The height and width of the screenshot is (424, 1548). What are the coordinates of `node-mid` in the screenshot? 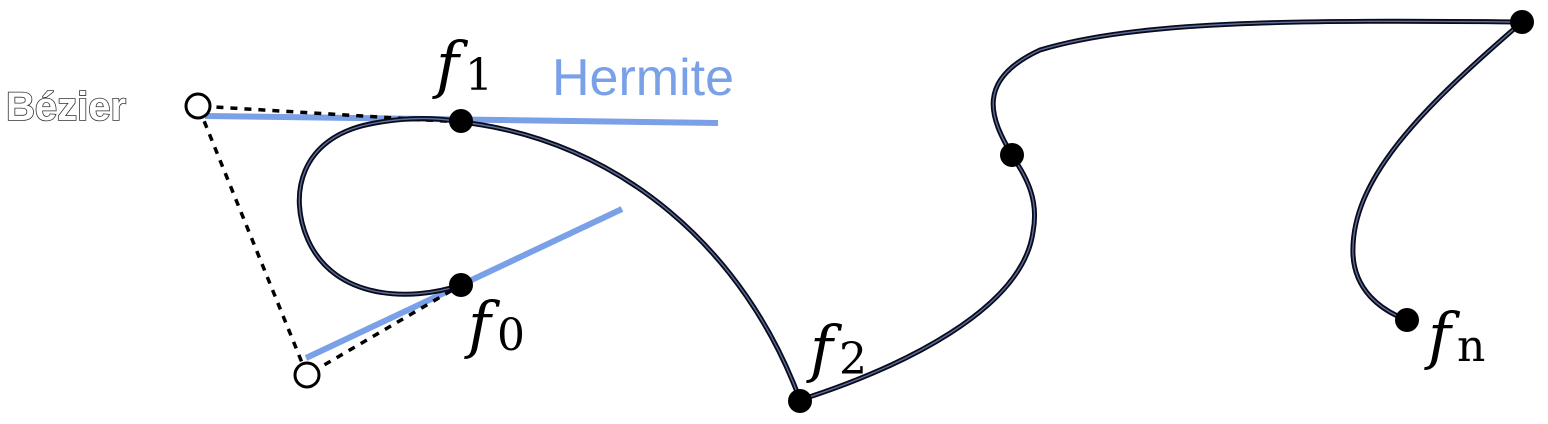 It's located at (1012, 155).